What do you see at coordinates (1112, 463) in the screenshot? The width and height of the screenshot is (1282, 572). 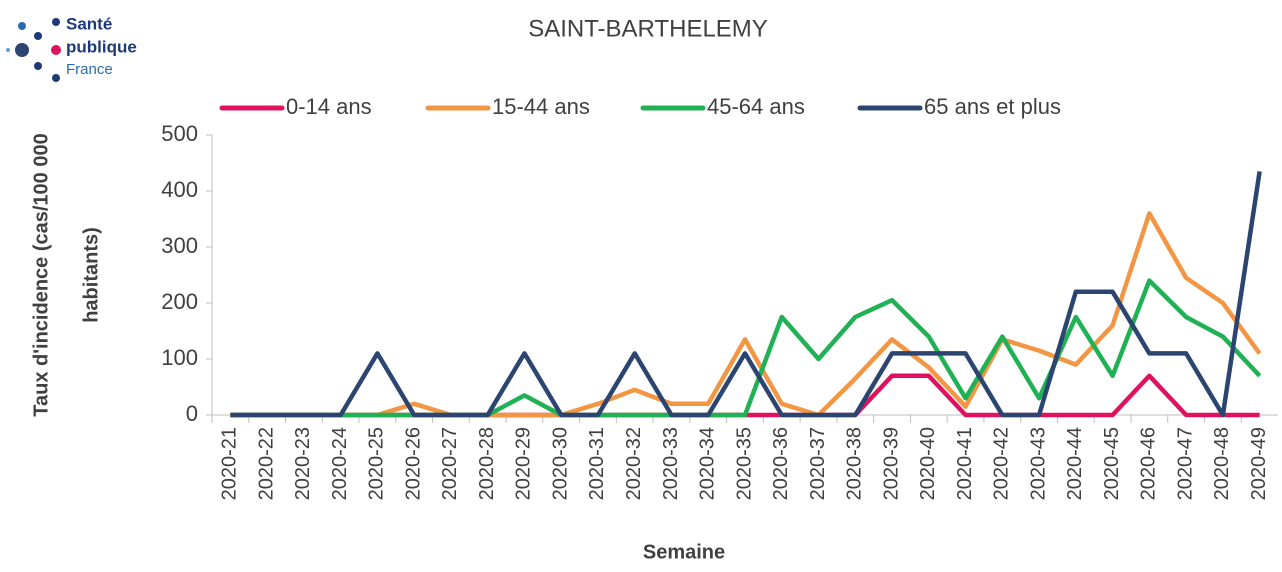 I see `x-tick-label: 2020-45` at bounding box center [1112, 463].